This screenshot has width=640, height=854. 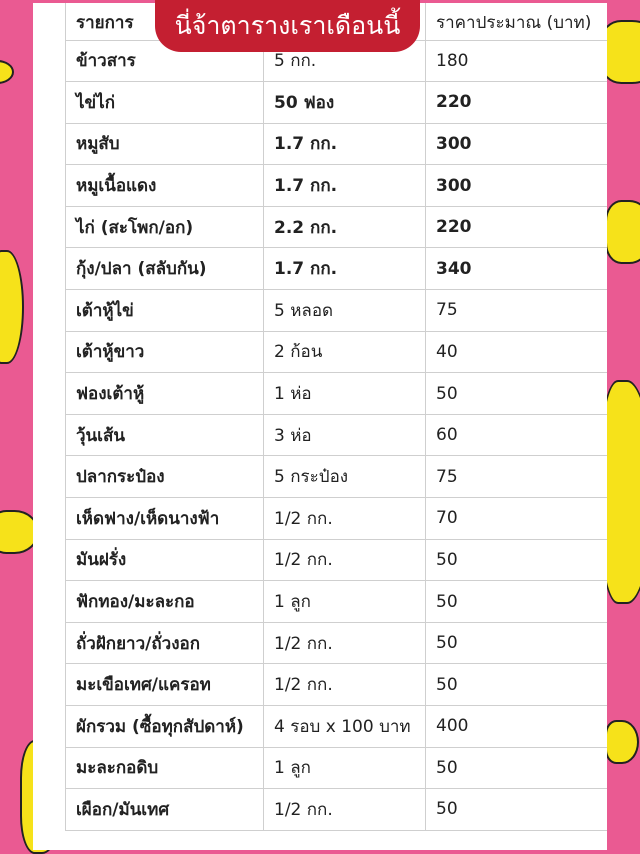 I want to click on item-cell: ฟองเต้าหู้, so click(x=164, y=393).